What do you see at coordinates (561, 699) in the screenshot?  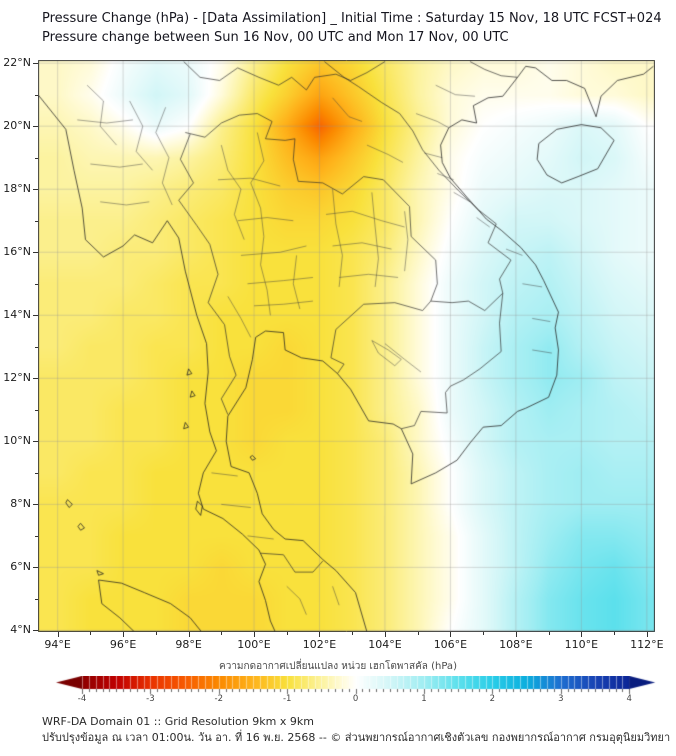 I see `colorbar-tick-label: 3` at bounding box center [561, 699].